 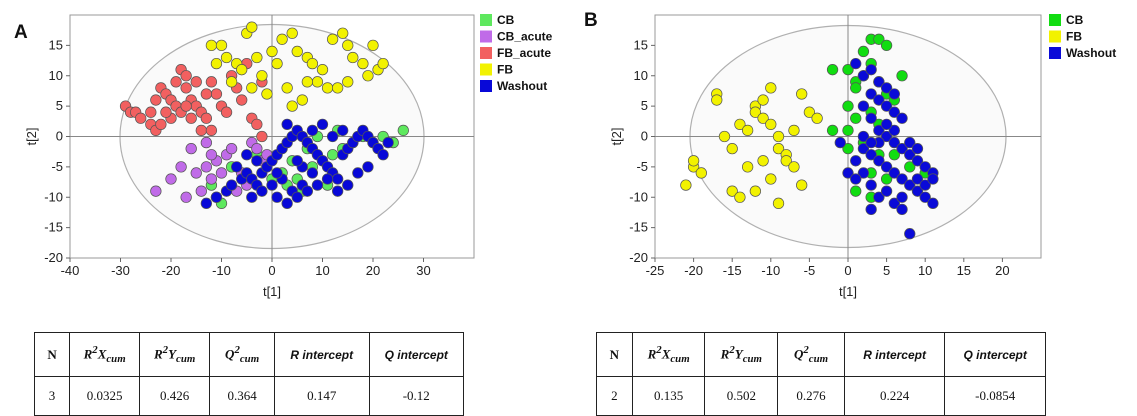 I want to click on legend-label: Washout, so click(x=522, y=86).